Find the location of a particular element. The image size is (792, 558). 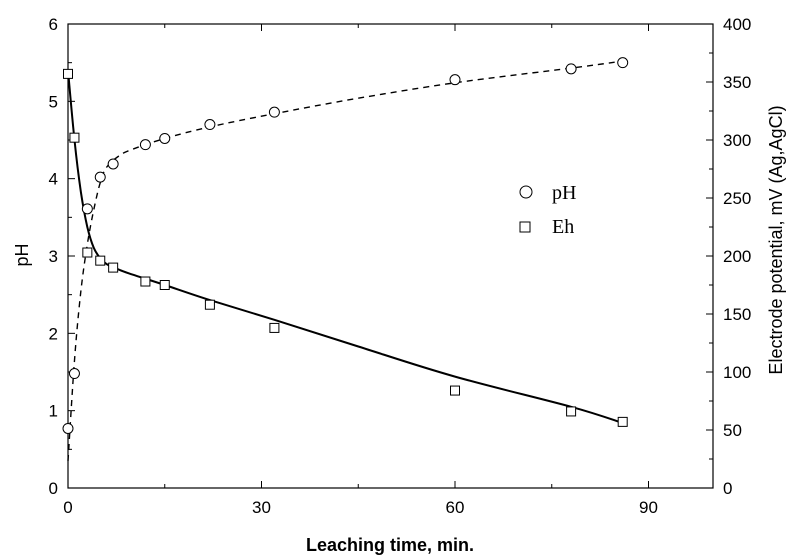

y2-tick-label-8: 400 is located at coordinates (737, 24).